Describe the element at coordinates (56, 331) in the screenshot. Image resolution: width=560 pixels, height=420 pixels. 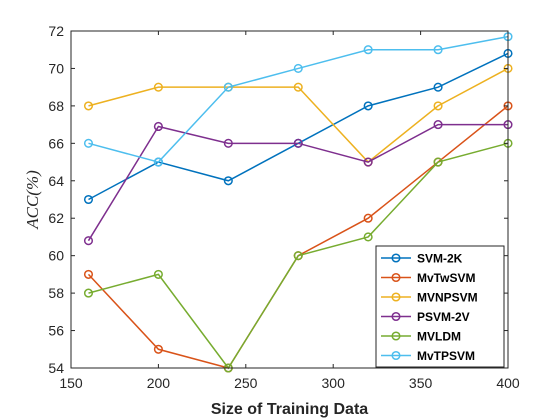
I see `y-tick-label: 56` at that location.